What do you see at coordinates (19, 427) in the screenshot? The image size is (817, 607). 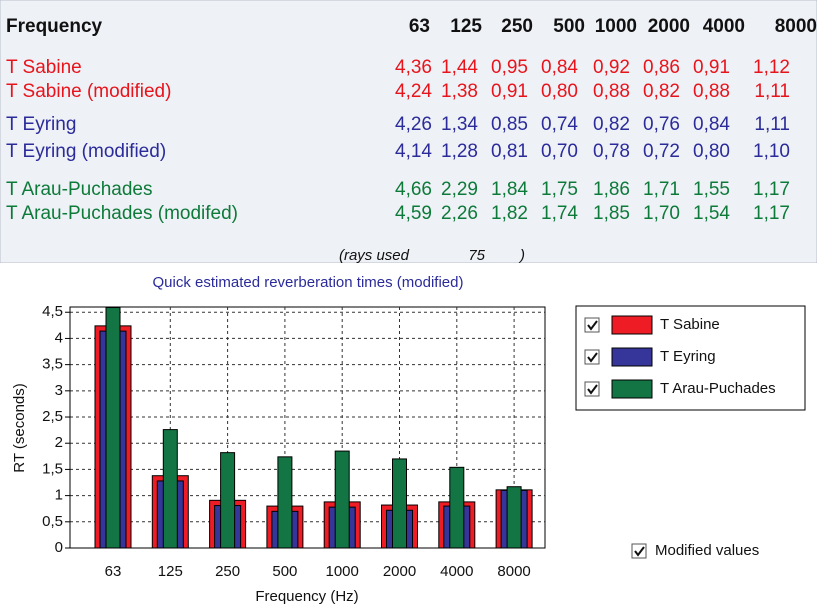 I see `y-axis-label: RT (seconds)` at bounding box center [19, 427].